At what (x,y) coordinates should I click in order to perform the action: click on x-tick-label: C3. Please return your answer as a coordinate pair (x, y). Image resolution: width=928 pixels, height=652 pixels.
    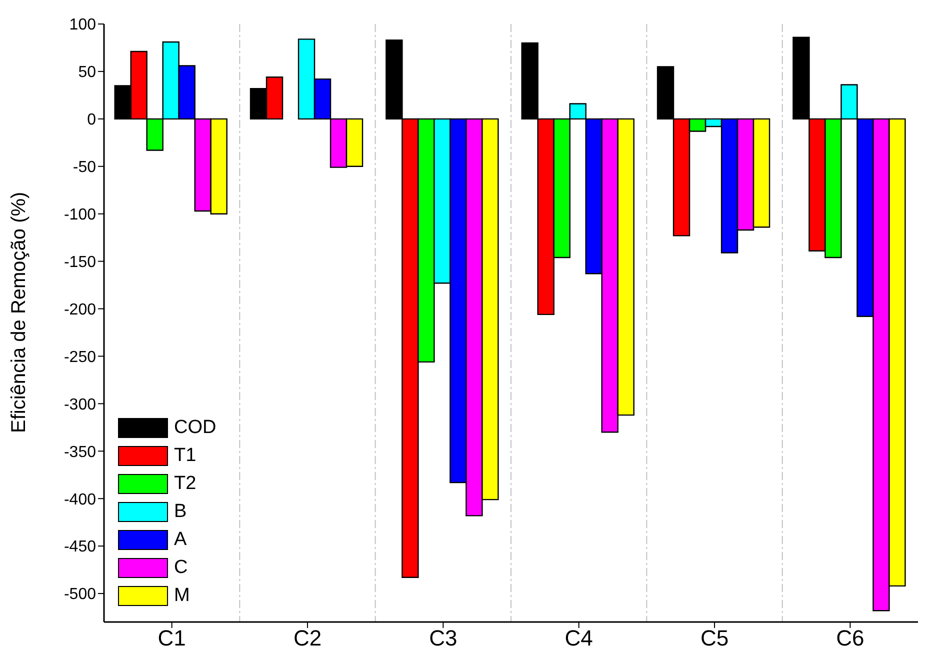
    Looking at the image, I should click on (443, 638).